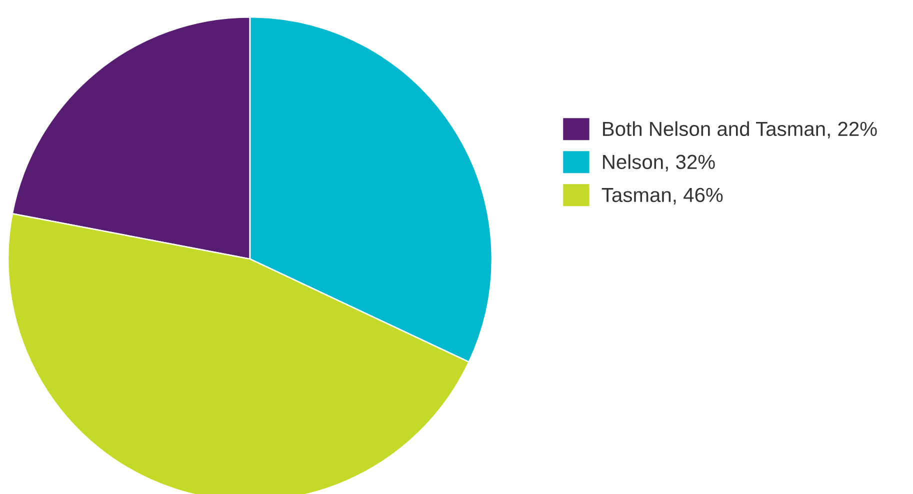  What do you see at coordinates (662, 196) in the screenshot?
I see `legend-label: Tasman, 46%` at bounding box center [662, 196].